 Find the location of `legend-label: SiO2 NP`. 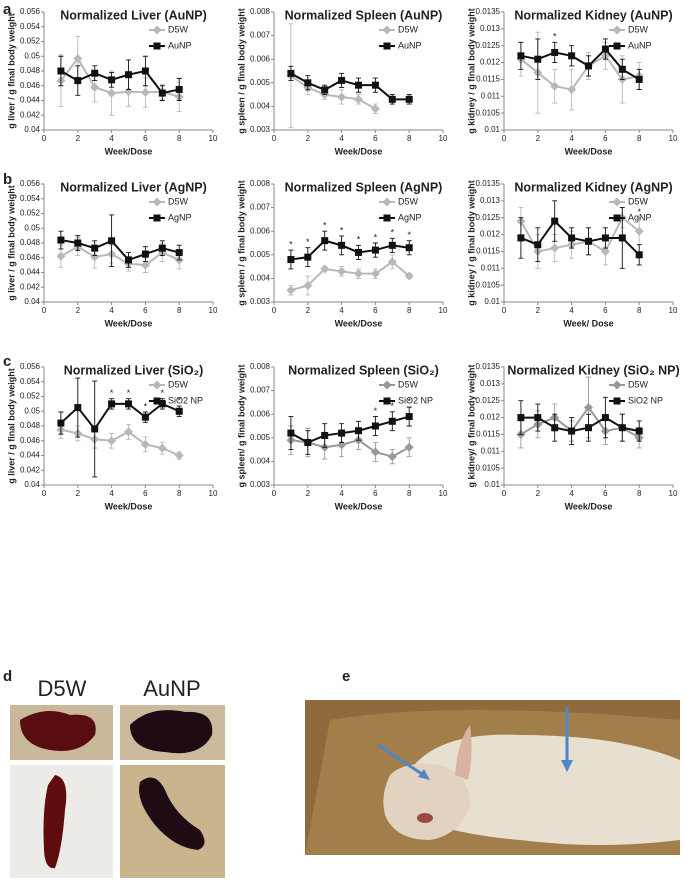

legend-label: SiO2 NP is located at coordinates (185, 400).